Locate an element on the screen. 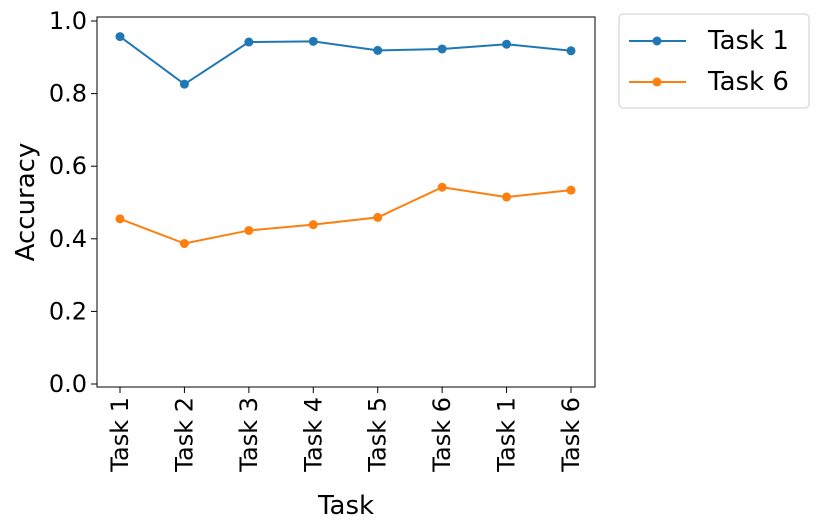  legend-entry: Task 6 is located at coordinates (709, 82).